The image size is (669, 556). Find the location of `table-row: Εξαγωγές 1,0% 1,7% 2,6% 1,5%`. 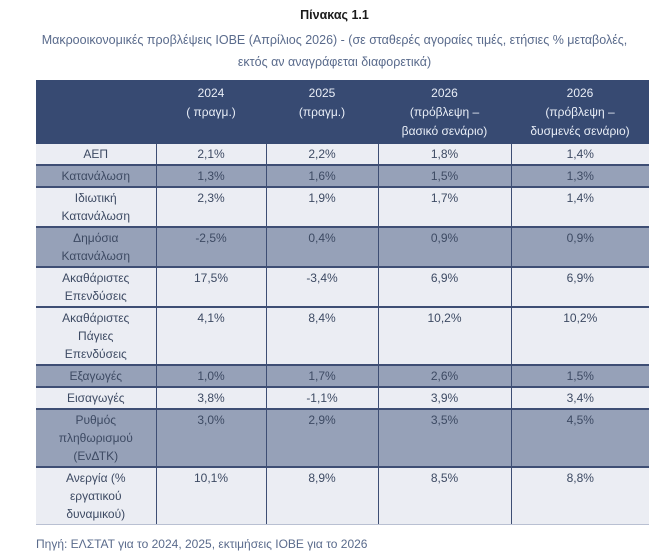

table-row: Εξαγωγές 1,0% 1,7% 2,6% 1,5% is located at coordinates (342, 376).